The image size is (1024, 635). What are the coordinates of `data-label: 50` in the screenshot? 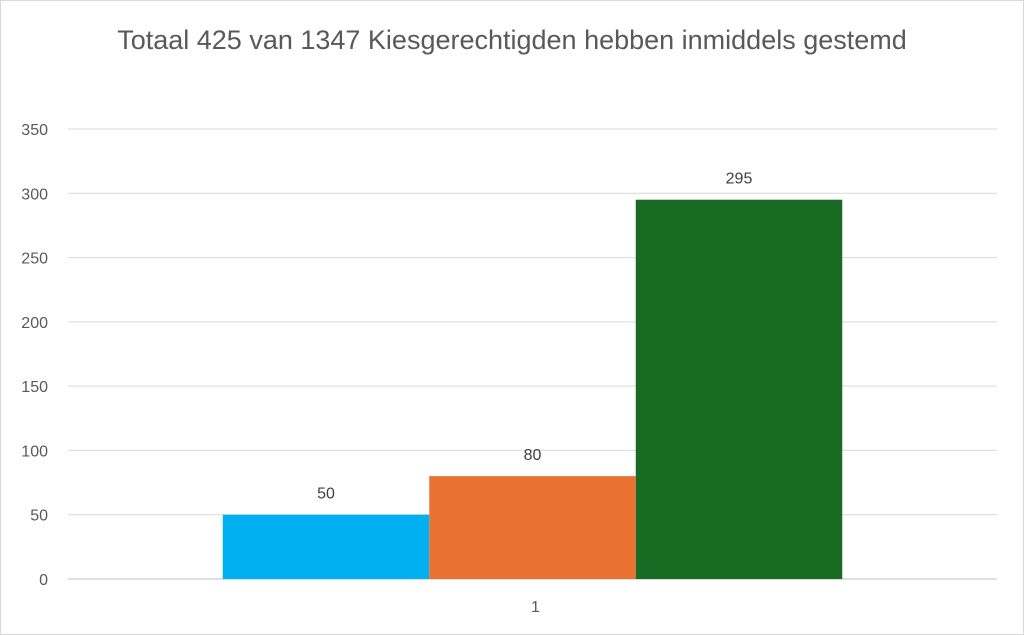 It's located at (326, 494).